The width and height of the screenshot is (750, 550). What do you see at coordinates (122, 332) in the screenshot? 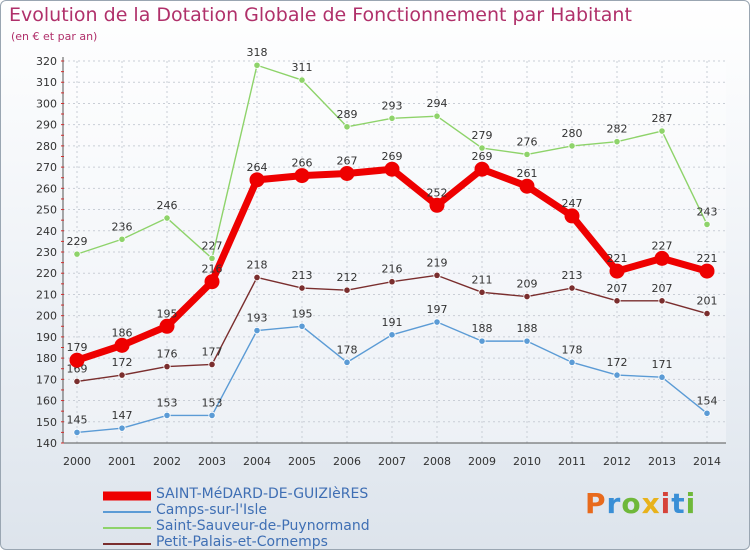
I see `data-label-saint-m-dard-de-guizi-res: 186` at bounding box center [122, 332].